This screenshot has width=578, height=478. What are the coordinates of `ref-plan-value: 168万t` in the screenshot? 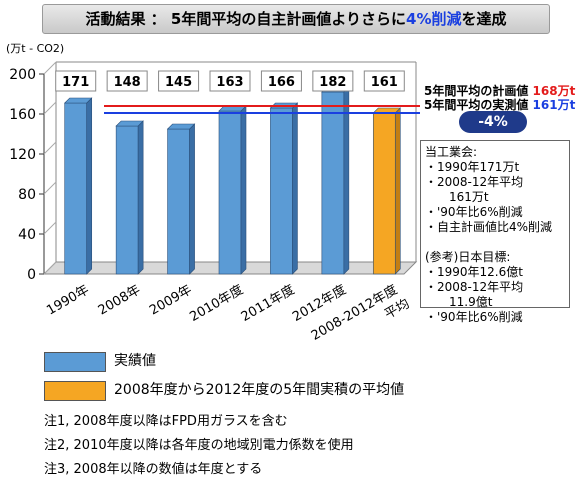 It's located at (554, 91).